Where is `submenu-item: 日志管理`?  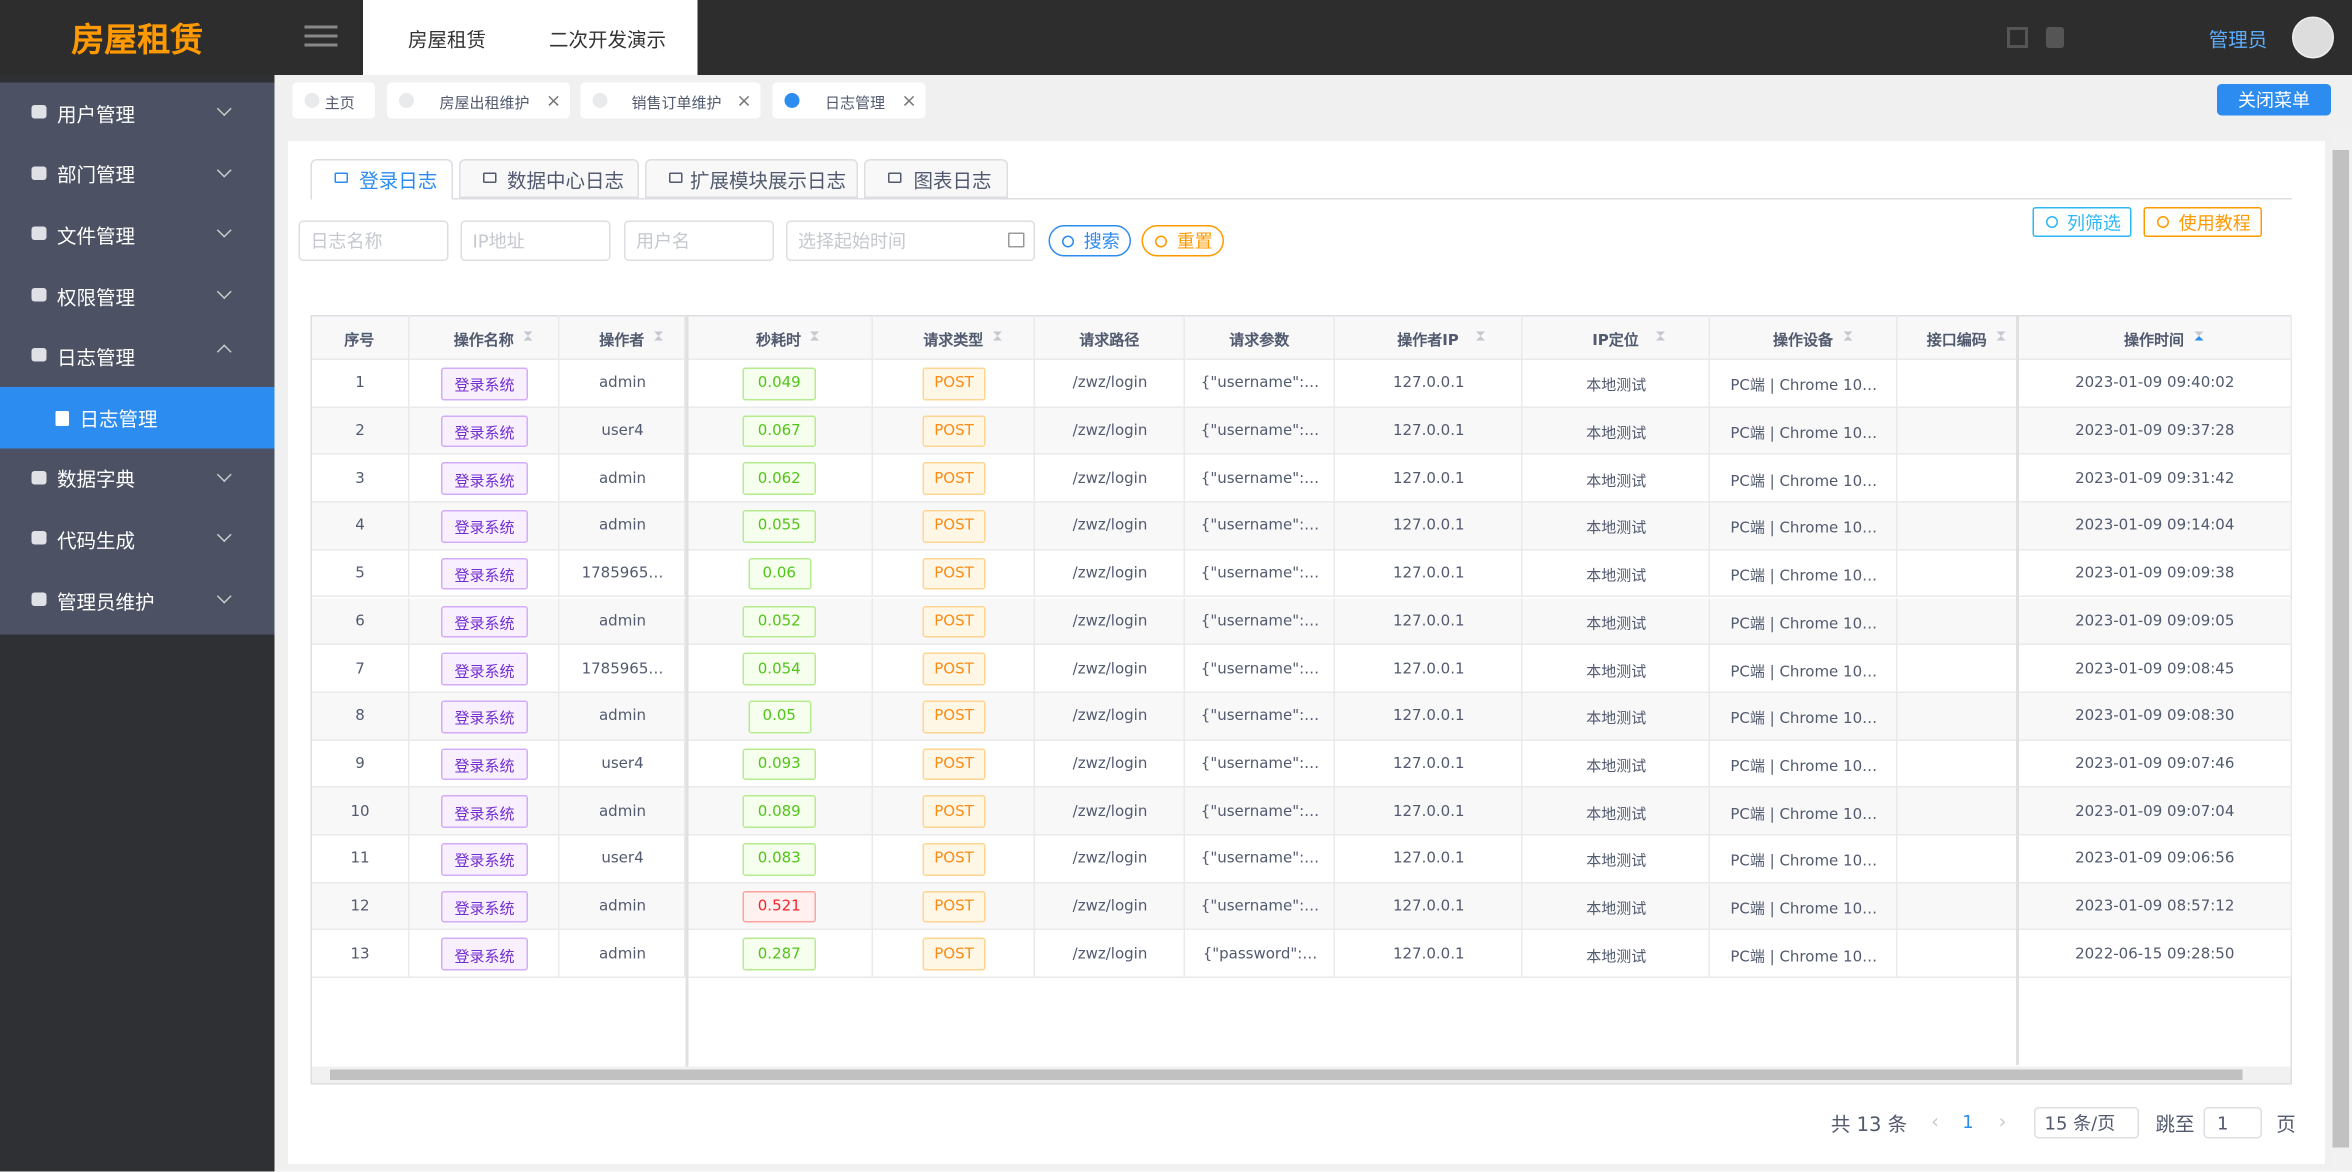
submenu-item: 日志管理 is located at coordinates (118, 420).